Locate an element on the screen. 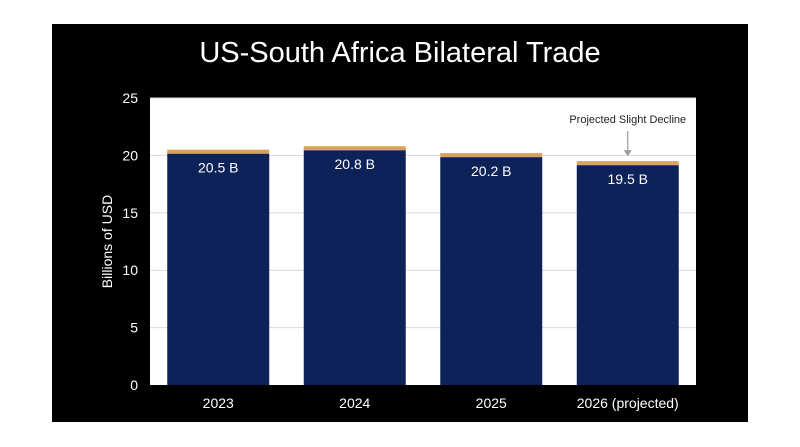  x-tick-label: 2023 is located at coordinates (218, 403).